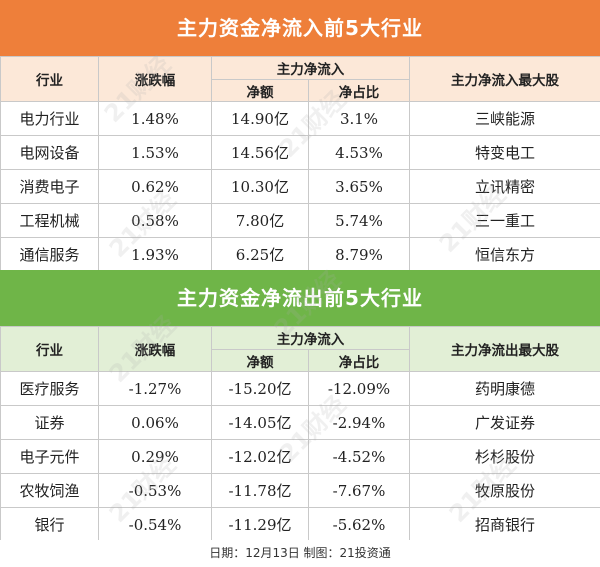 Image resolution: width=600 pixels, height=567 pixels. Describe the element at coordinates (504, 186) in the screenshot. I see `top-stock-cell: 立讯精密` at that location.